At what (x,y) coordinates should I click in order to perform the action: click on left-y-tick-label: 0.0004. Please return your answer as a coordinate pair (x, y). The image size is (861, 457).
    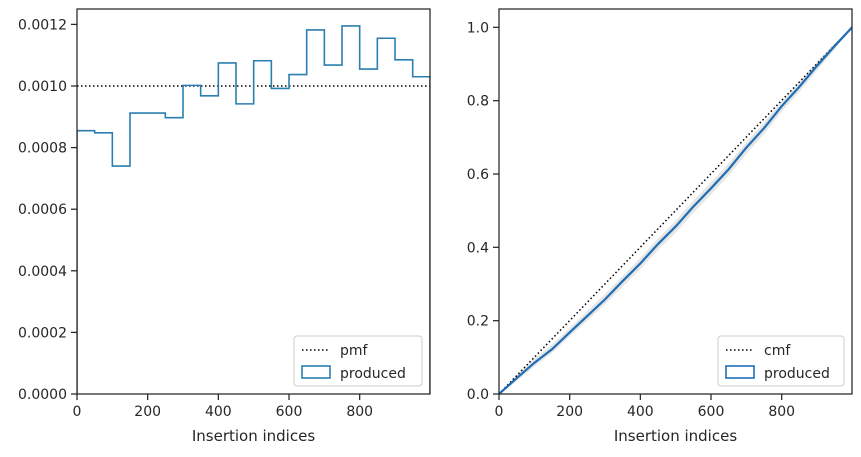
    Looking at the image, I should click on (42, 272).